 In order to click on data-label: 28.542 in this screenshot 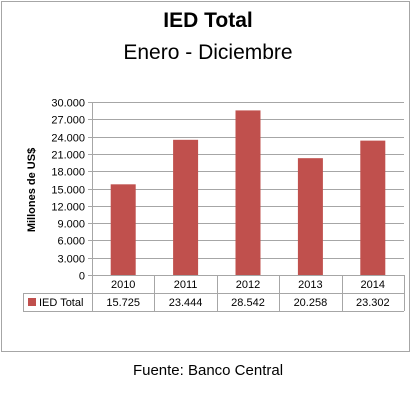, I will do `click(248, 303)`.